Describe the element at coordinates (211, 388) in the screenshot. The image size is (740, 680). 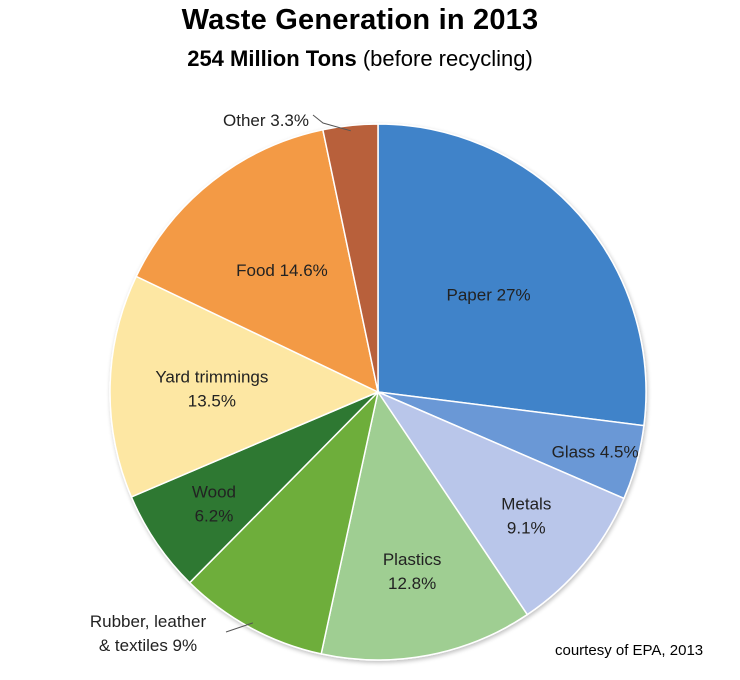
I see `slice-label-yard-trimmings: Yard trimmings 13.5%` at that location.